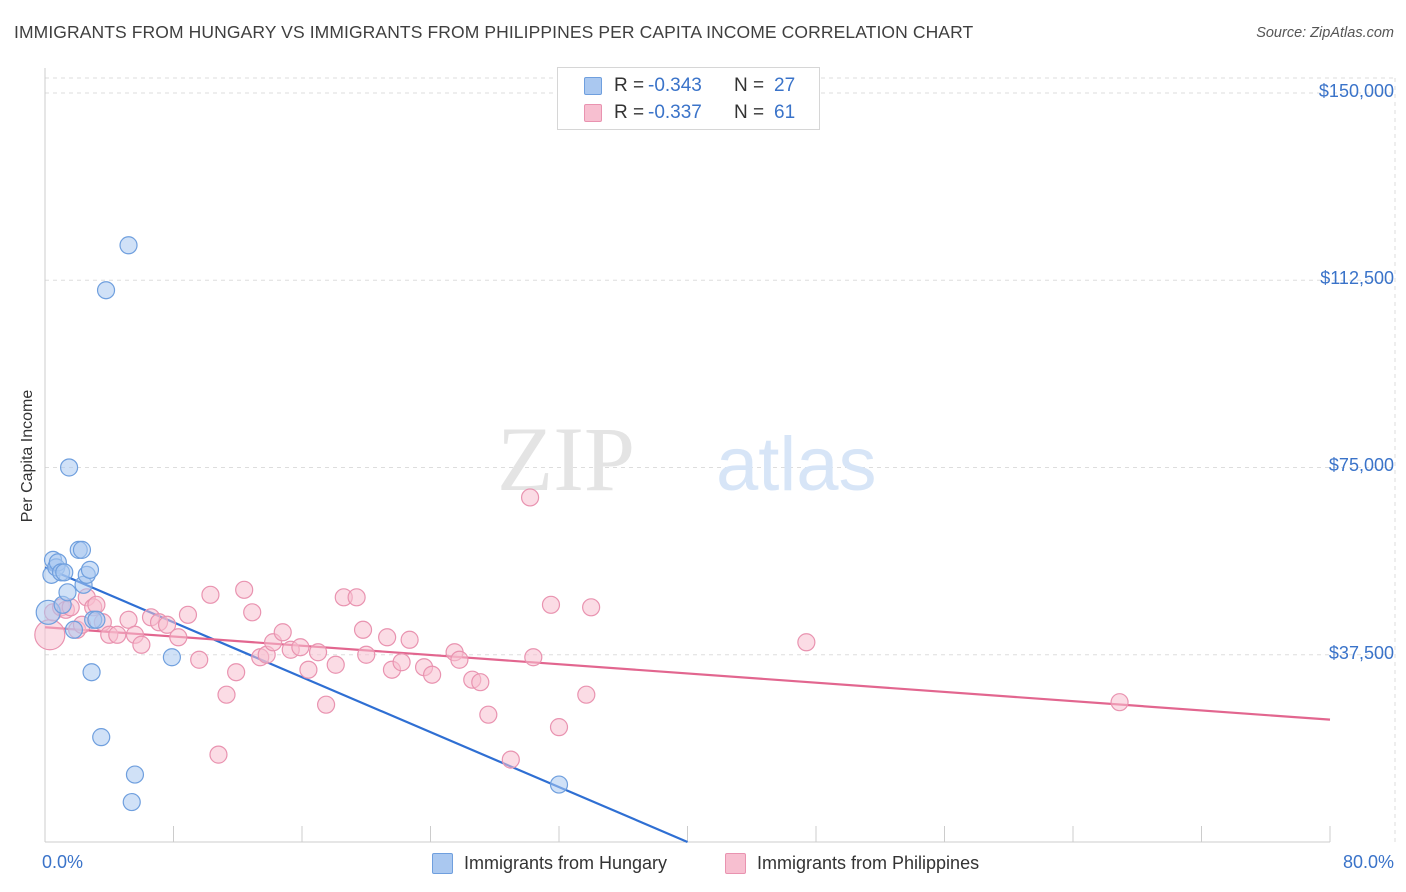 This screenshot has width=1406, height=892. What do you see at coordinates (735, 863) in the screenshot?
I see `philippines-legend-swatch` at bounding box center [735, 863].